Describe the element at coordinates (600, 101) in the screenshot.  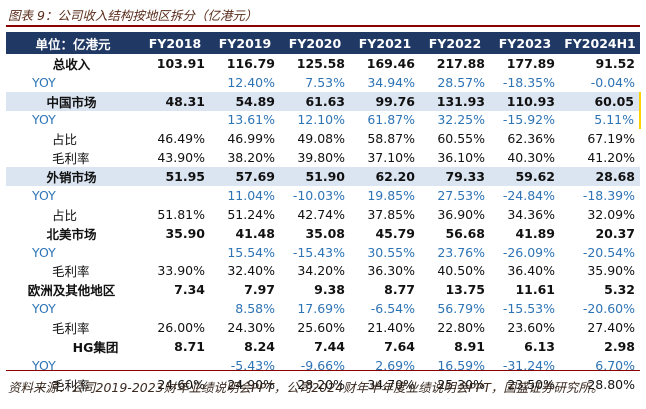
I see `table-cell: 60.05` at that location.